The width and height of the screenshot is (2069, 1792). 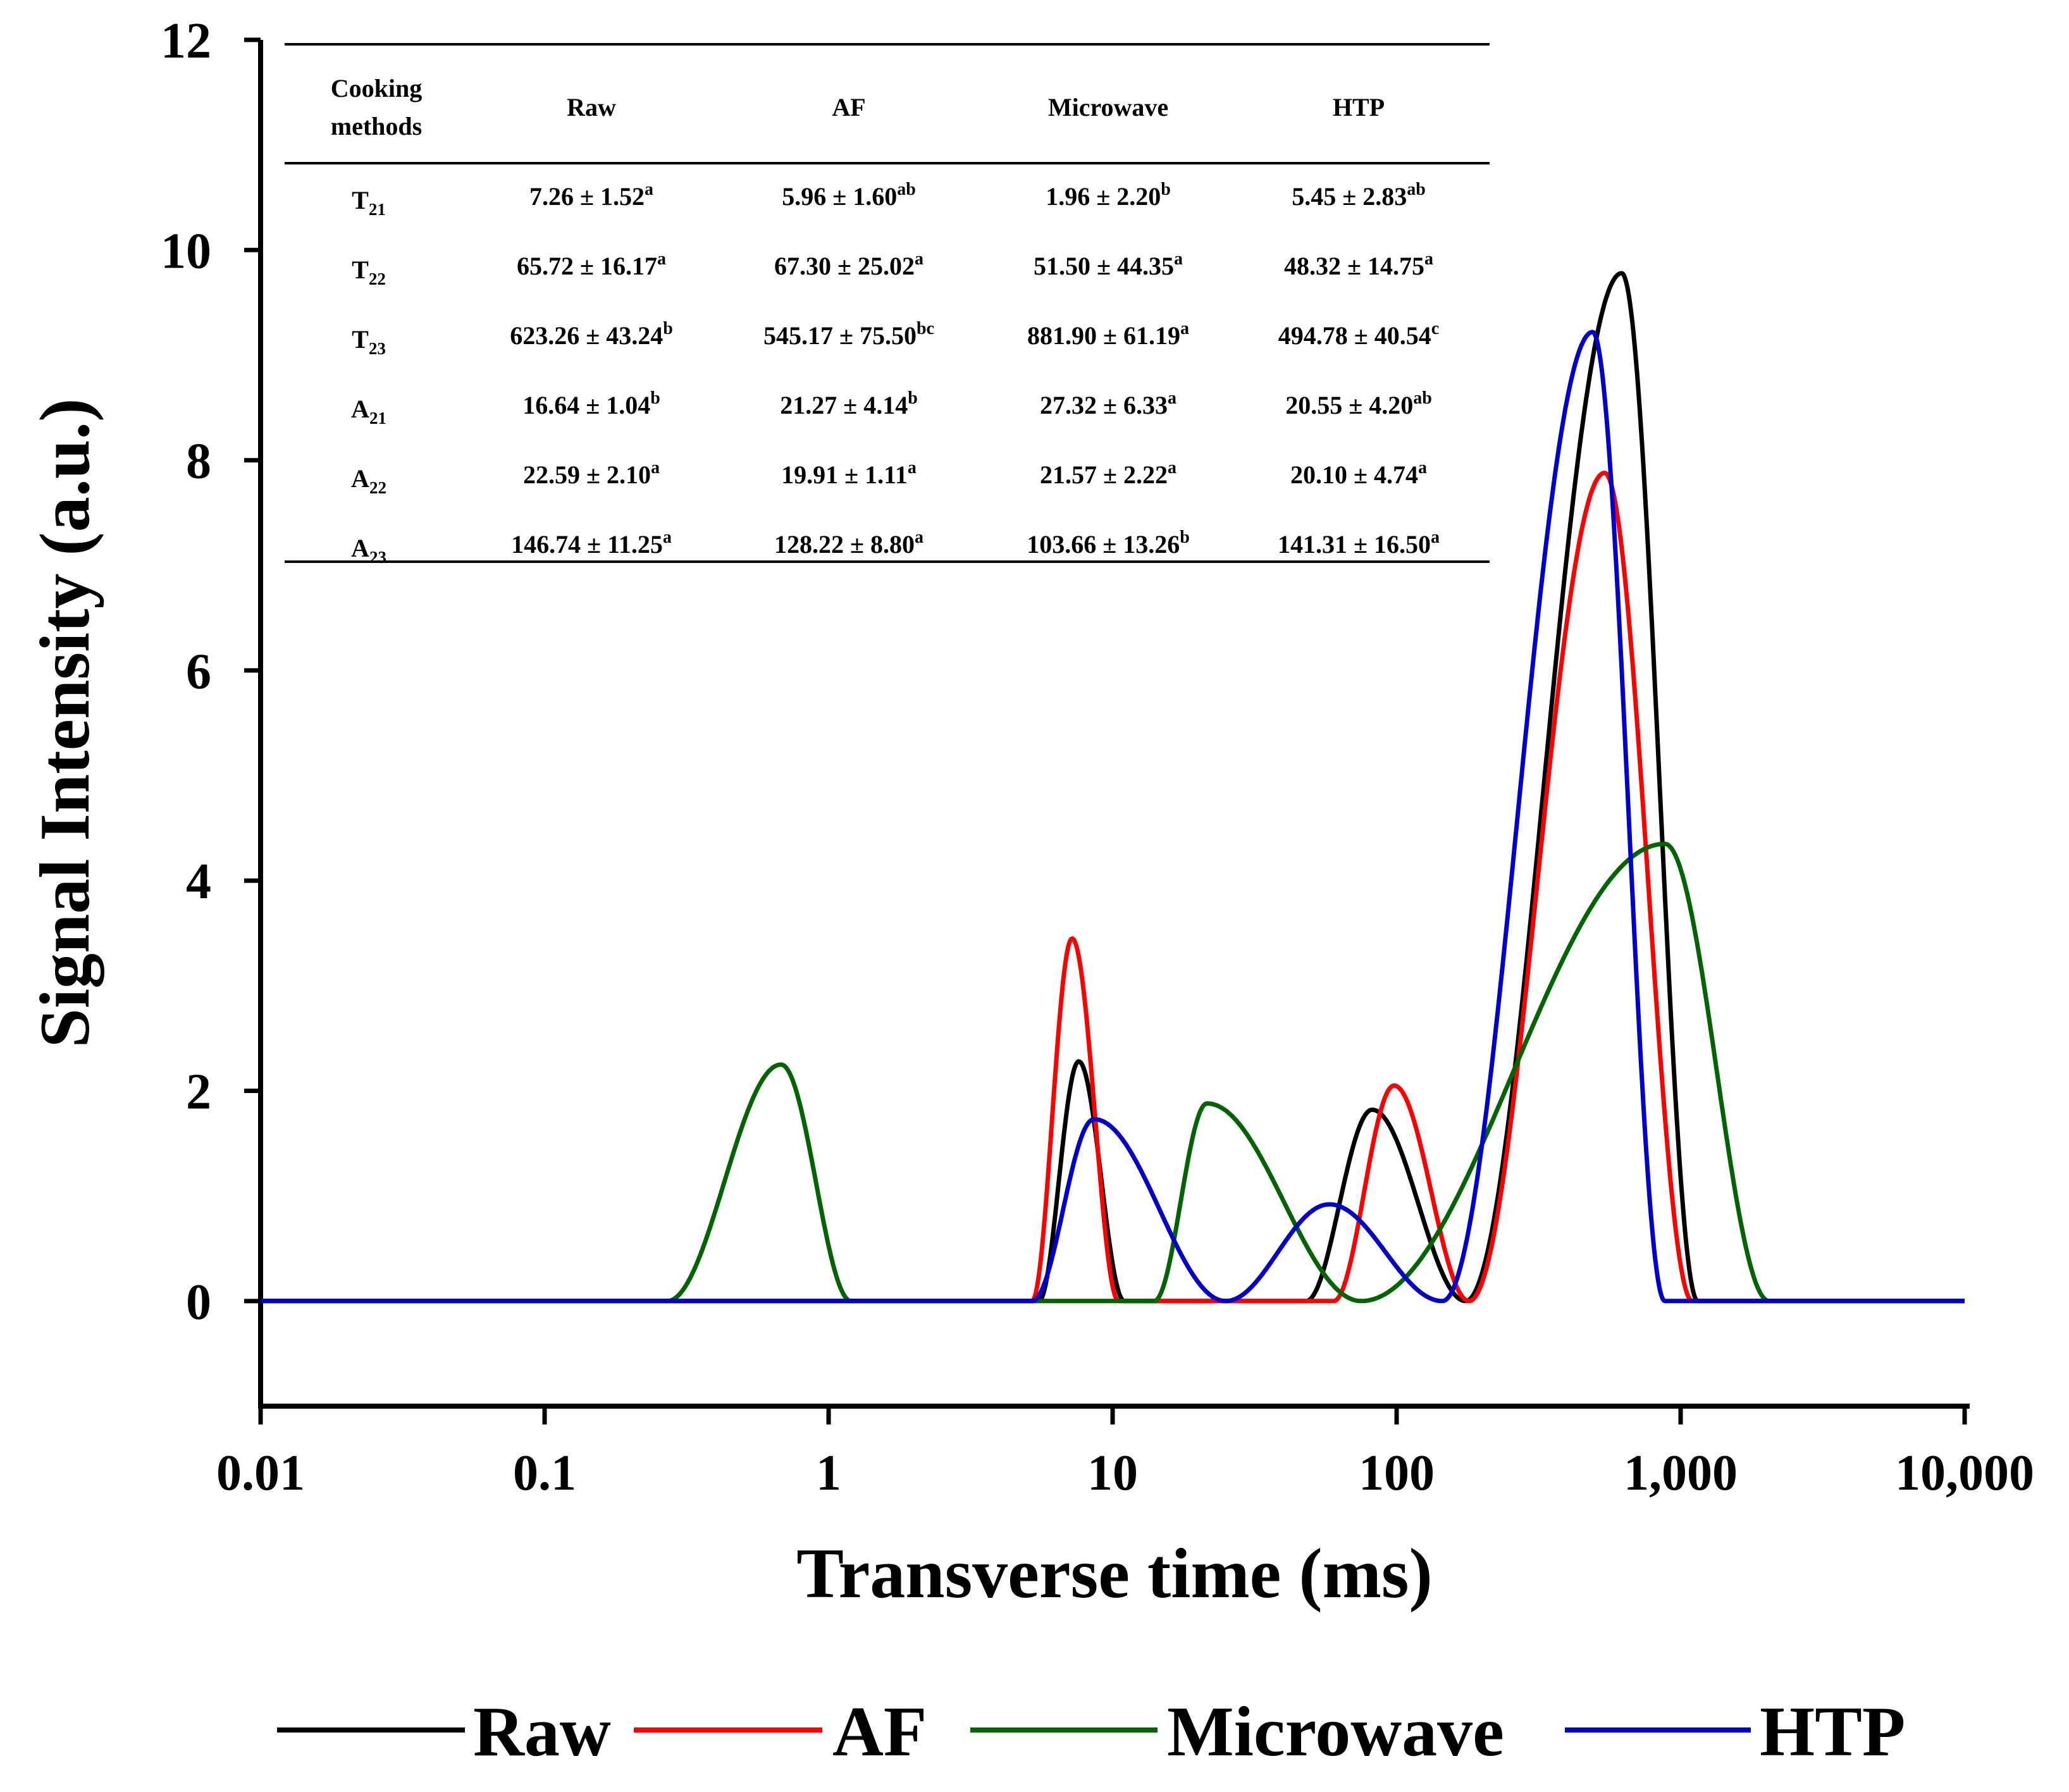 I want to click on table-cell: 21.27 ± 4.14b, so click(x=849, y=403).